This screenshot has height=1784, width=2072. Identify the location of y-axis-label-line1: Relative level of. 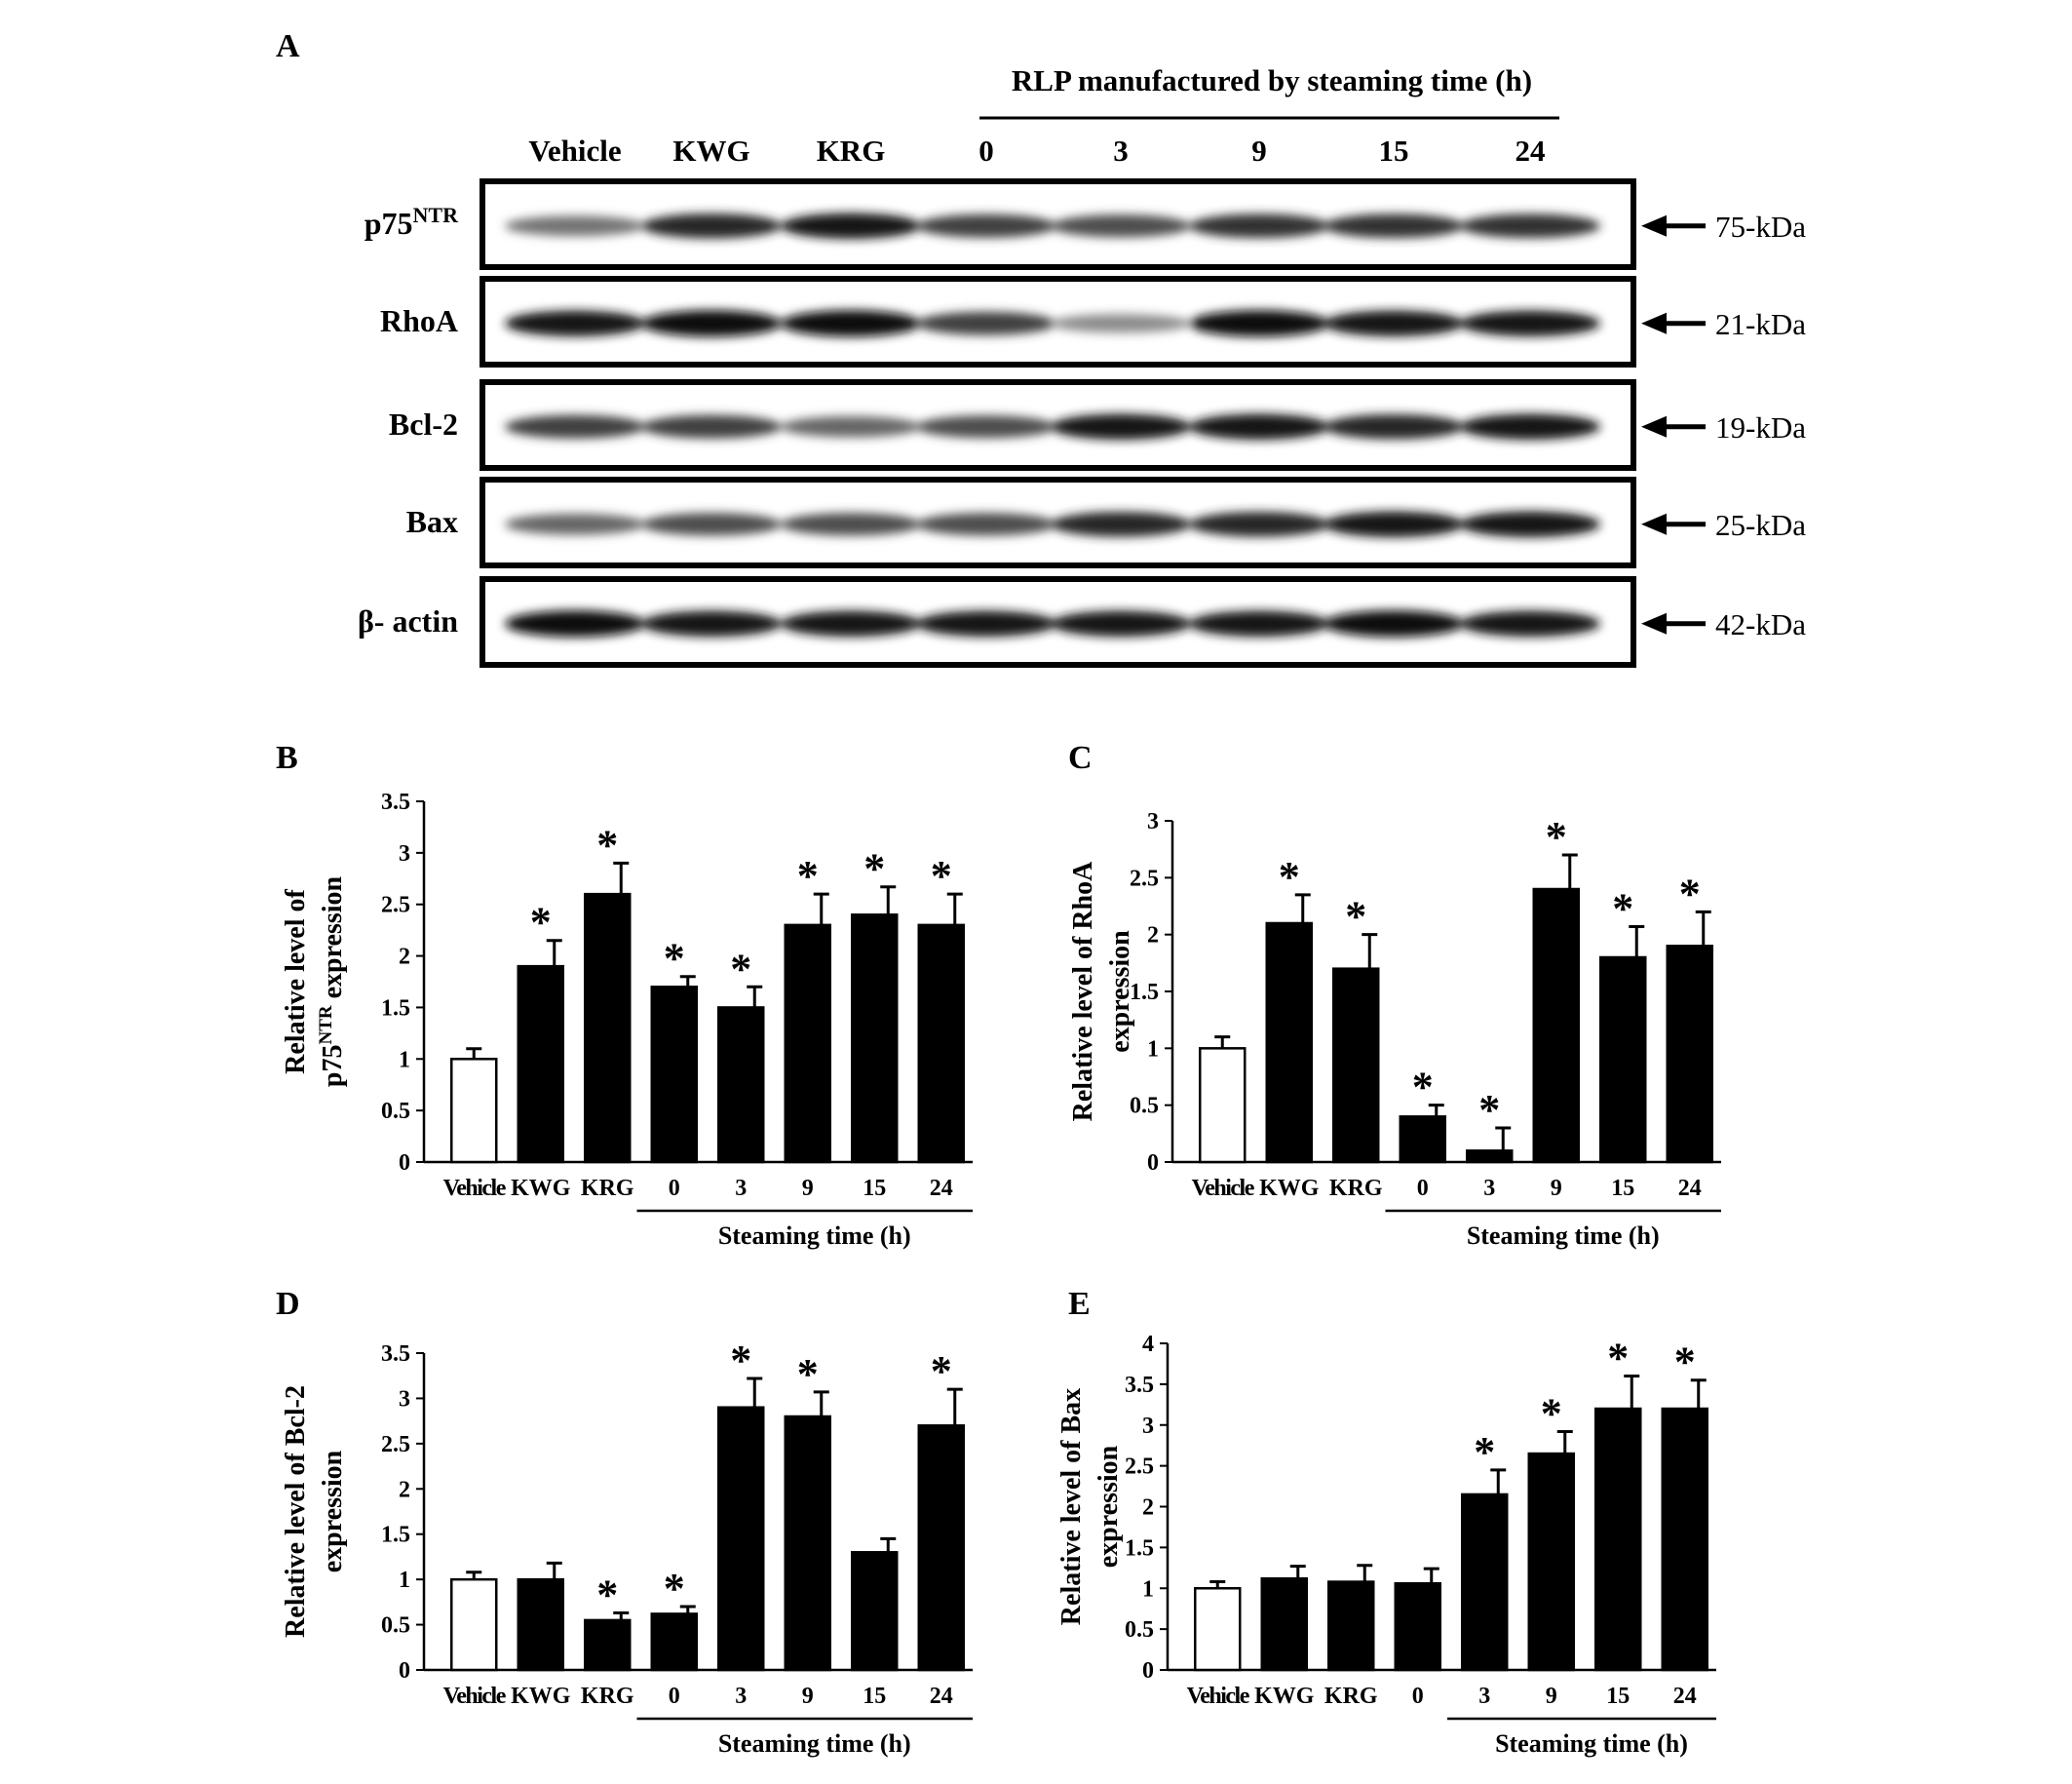
(296, 980).